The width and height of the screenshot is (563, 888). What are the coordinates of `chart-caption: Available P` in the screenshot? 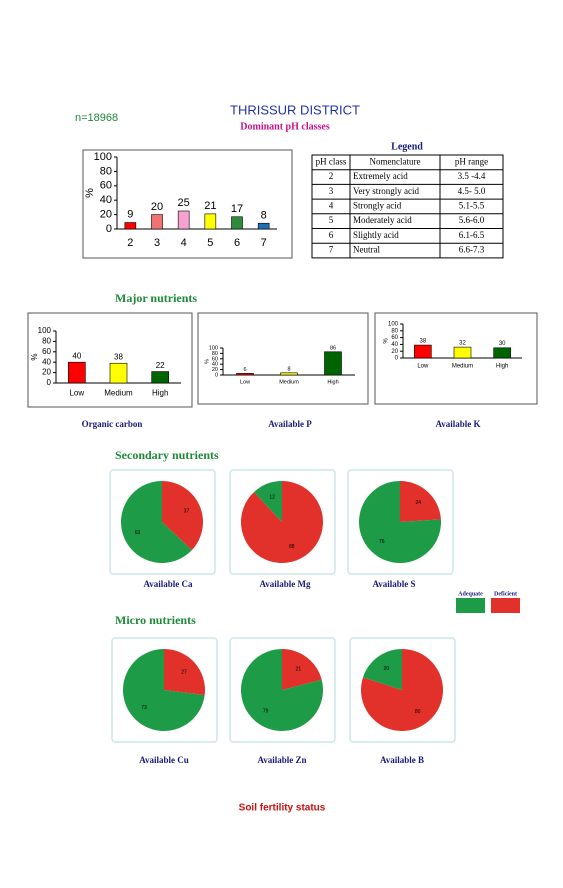 It's located at (290, 424).